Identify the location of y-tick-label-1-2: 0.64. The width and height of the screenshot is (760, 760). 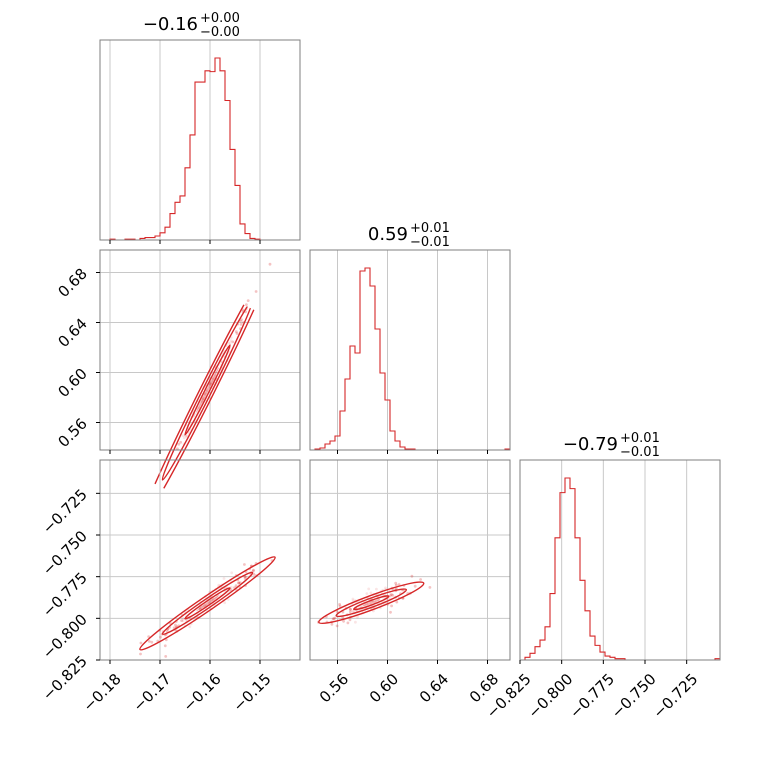
(72, 333).